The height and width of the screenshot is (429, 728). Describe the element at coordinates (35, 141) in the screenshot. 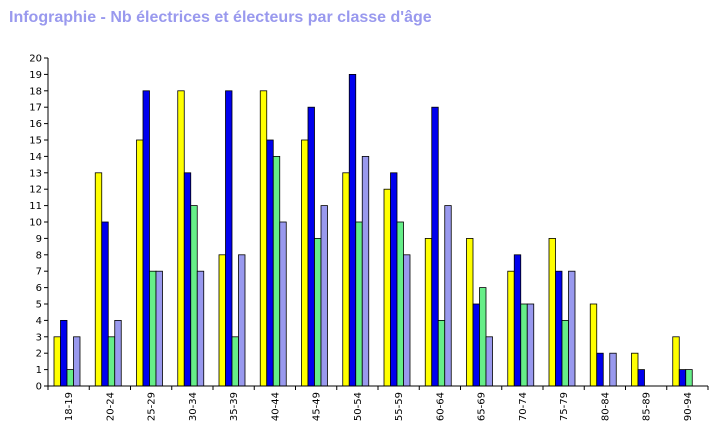

I see `y-tick-label: 15` at that location.